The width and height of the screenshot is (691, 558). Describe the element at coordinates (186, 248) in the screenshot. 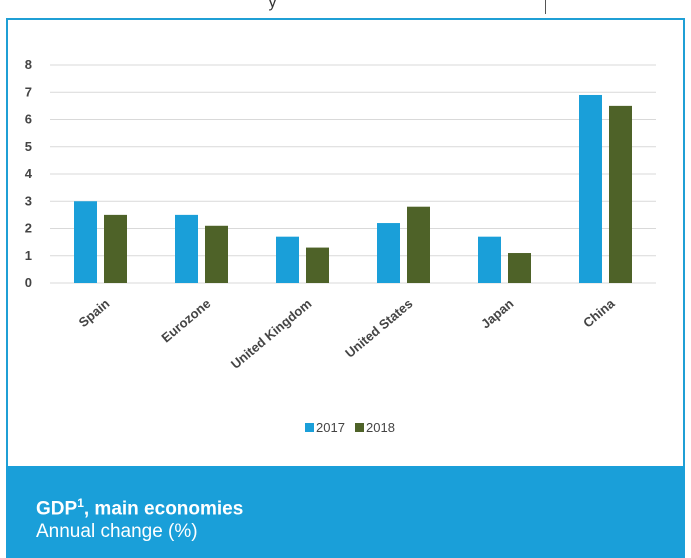

I see `bar-2017-eurozone` at that location.